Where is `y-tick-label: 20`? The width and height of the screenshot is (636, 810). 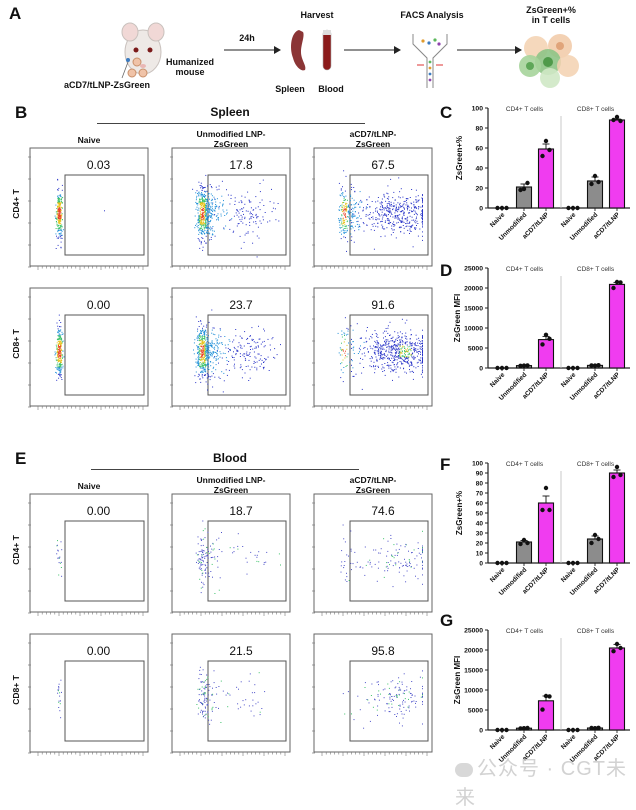 y-tick-label: 20 is located at coordinates (479, 189).